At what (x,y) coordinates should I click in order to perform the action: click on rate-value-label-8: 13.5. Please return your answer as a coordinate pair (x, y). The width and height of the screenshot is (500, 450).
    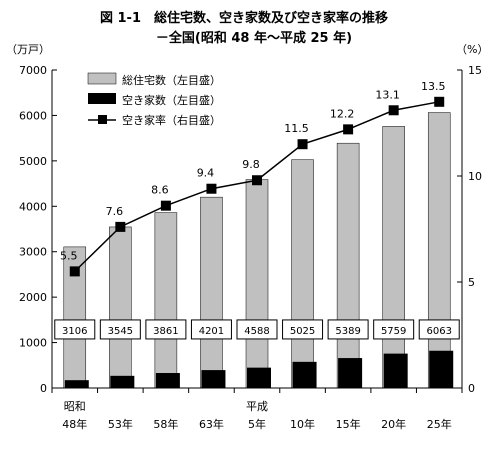
    Looking at the image, I should click on (433, 86).